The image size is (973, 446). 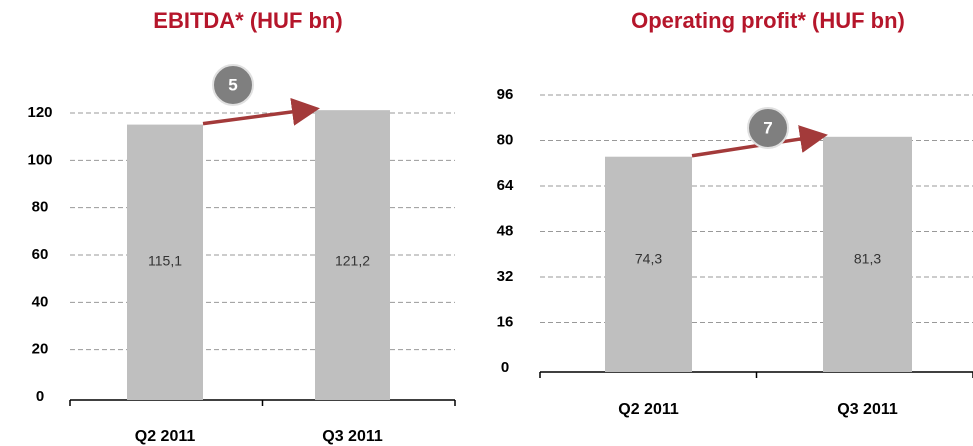 I want to click on y-tick-label: 32, so click(x=505, y=276).